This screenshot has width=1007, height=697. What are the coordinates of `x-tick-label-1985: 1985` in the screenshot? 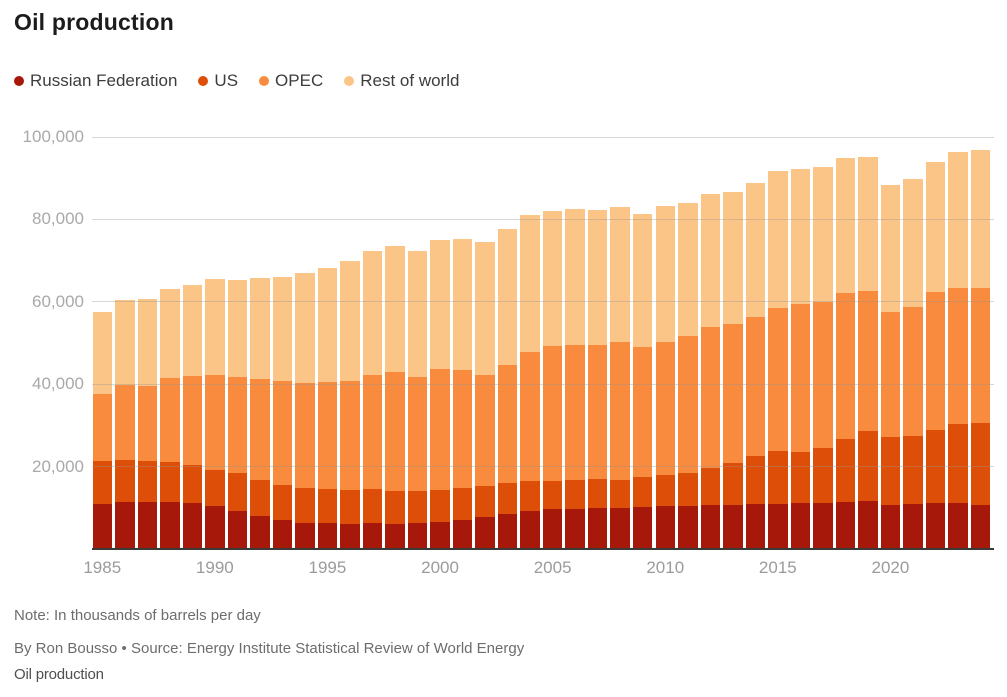 It's located at (102, 567).